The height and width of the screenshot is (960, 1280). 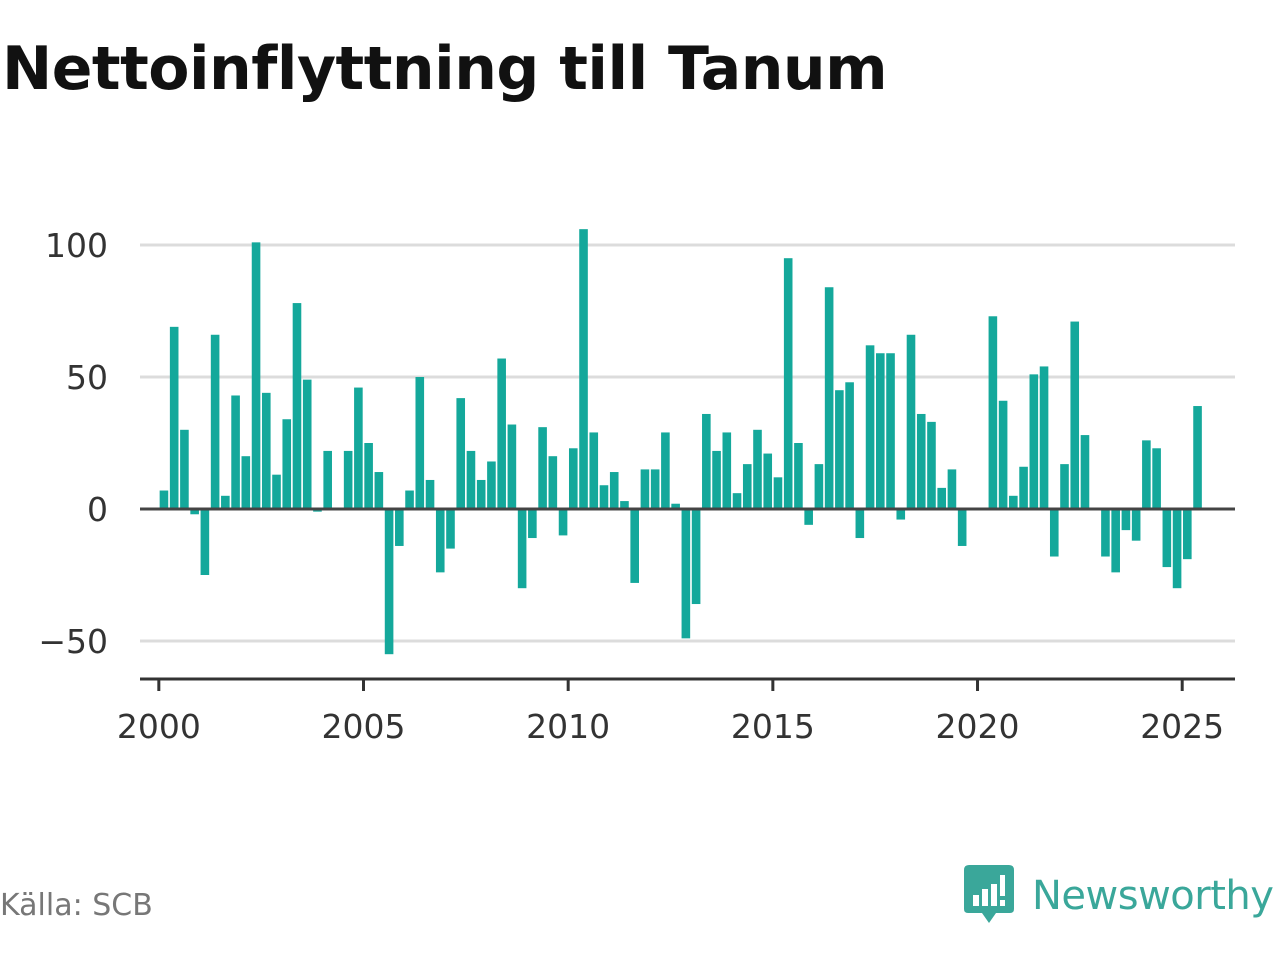 What do you see at coordinates (445, 69) in the screenshot?
I see `chart-title: Nettoinflyttning till Tanum` at bounding box center [445, 69].